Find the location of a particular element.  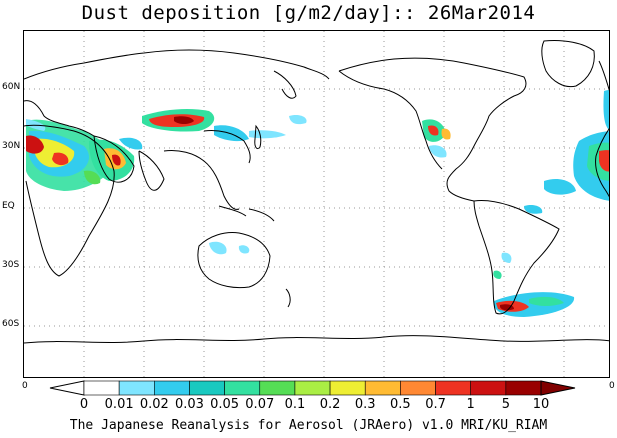

colorbar-level-label: 0.7 is located at coordinates (435, 404).